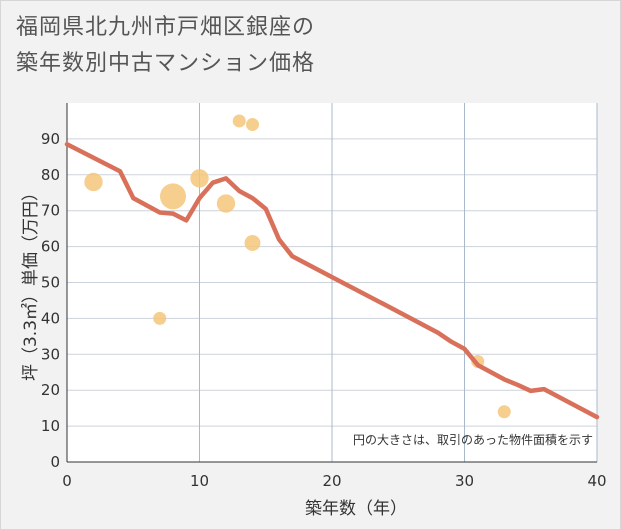 The image size is (621, 530). I want to click on y-tick-label: 0, so click(55, 462).